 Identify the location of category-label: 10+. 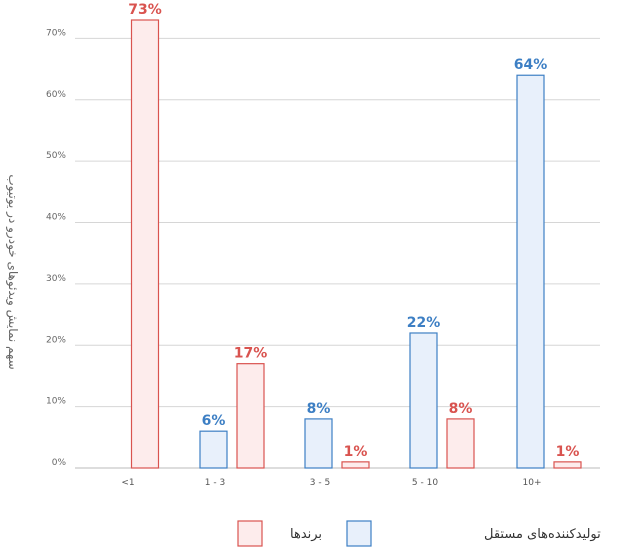
(532, 483).